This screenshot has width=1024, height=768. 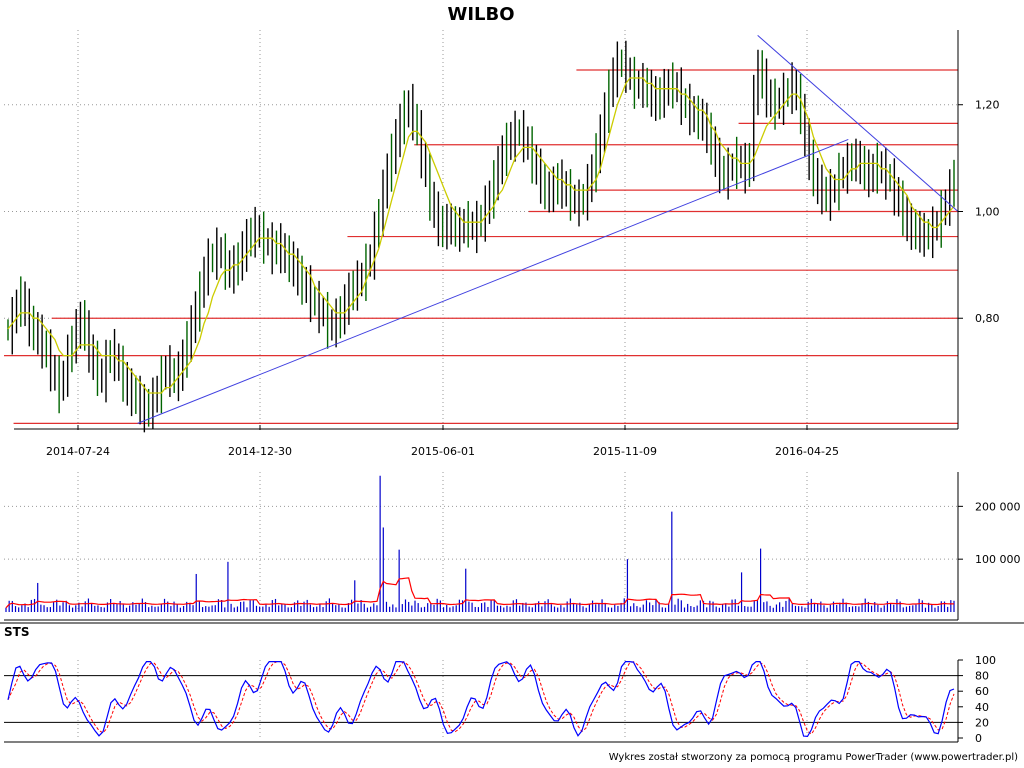 I want to click on y-tick-label: 0,80, so click(x=987, y=318).